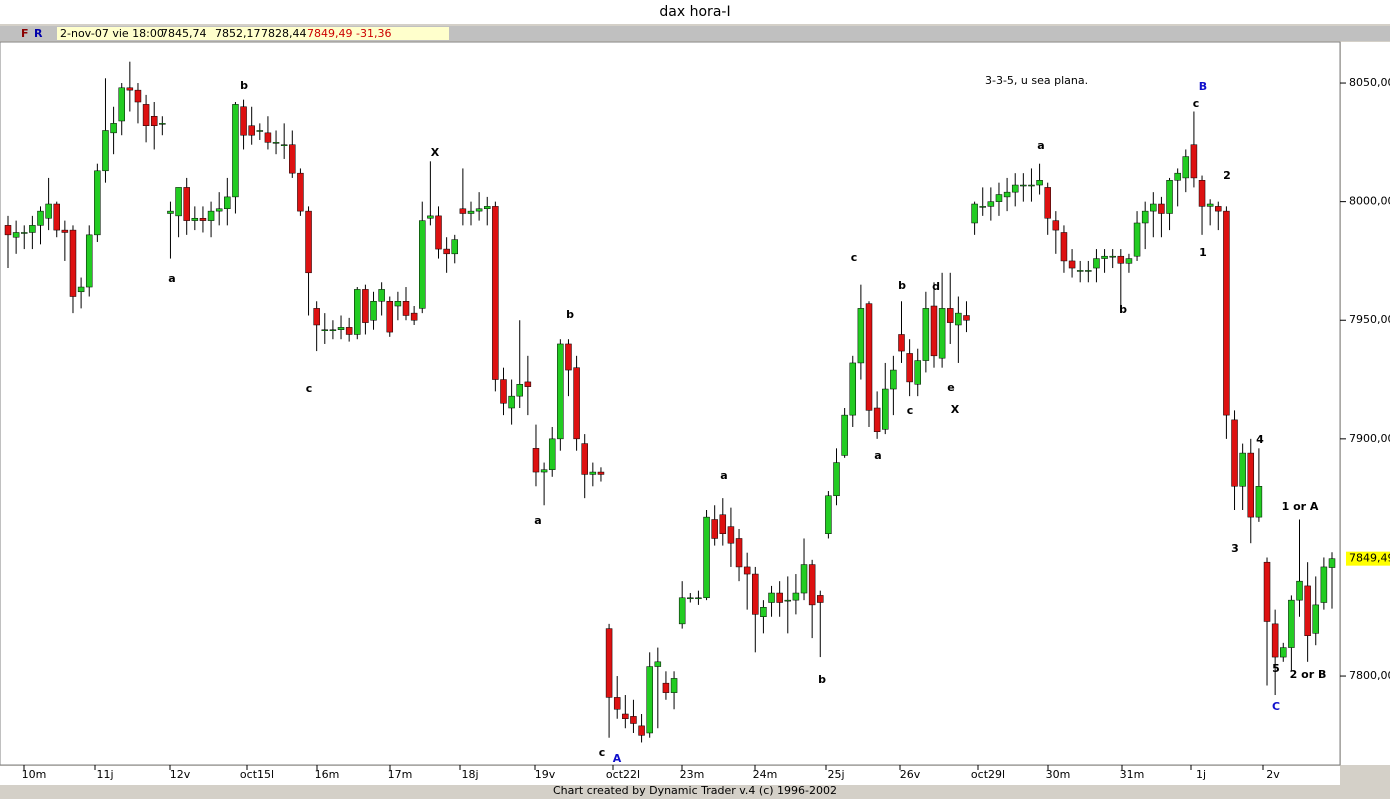 This screenshot has width=1390, height=799. I want to click on x-axis-area, so click(670, 775).